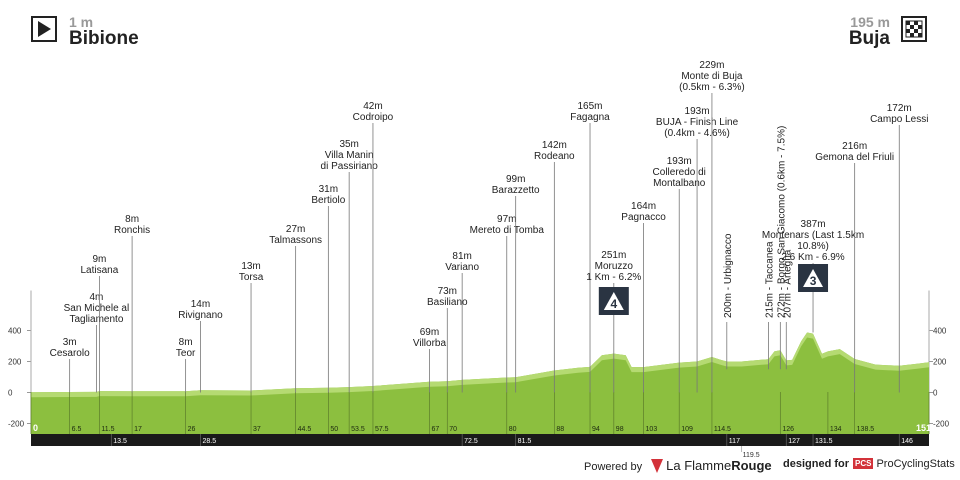  What do you see at coordinates (652, 429) in the screenshot?
I see `km-label-top: 103` at bounding box center [652, 429].